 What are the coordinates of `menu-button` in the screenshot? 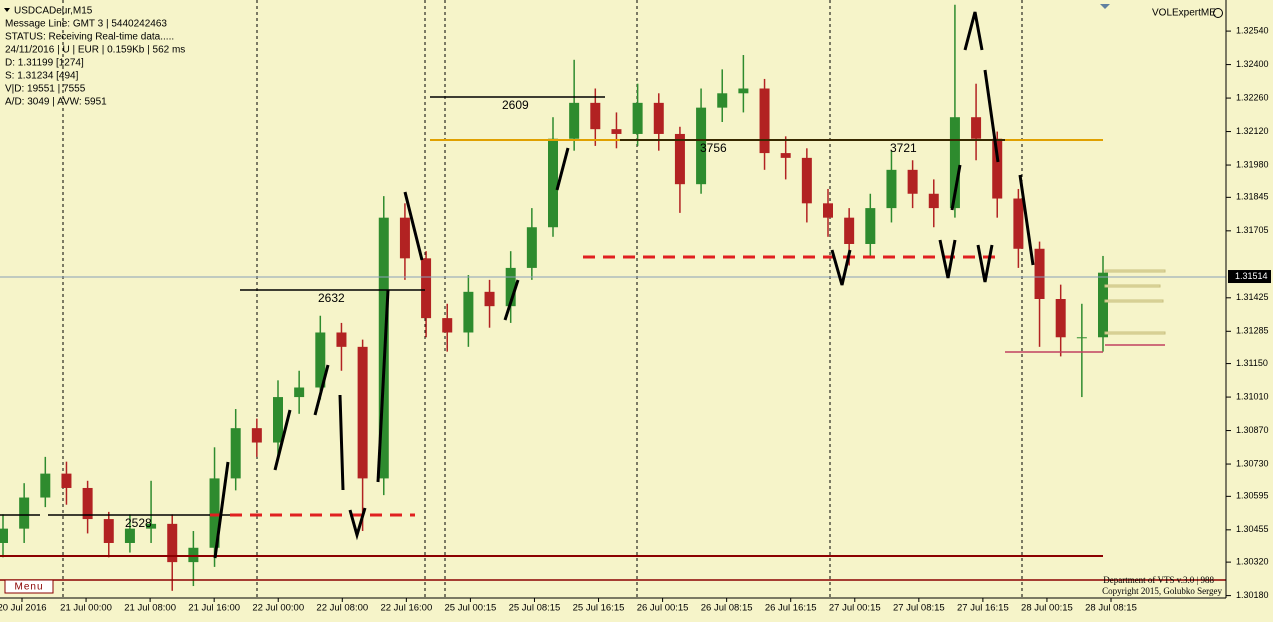 It's located at (29, 586).